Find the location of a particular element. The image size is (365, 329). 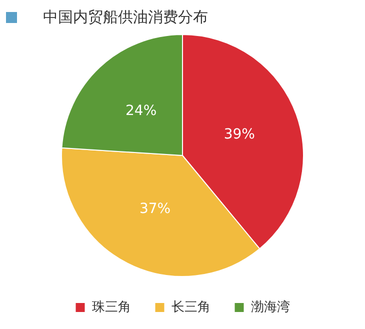

legend-label: 长三角 is located at coordinates (190, 307).